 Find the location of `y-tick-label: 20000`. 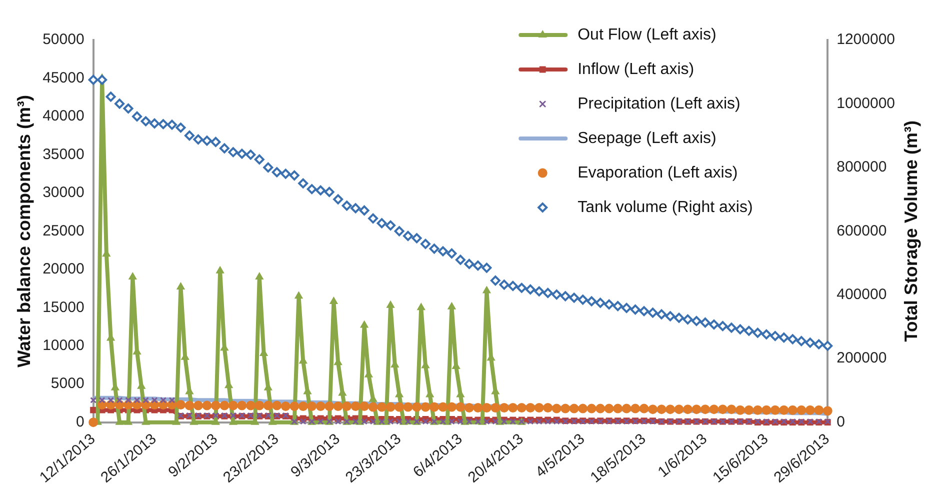

y-tick-label: 20000 is located at coordinates (63, 269).